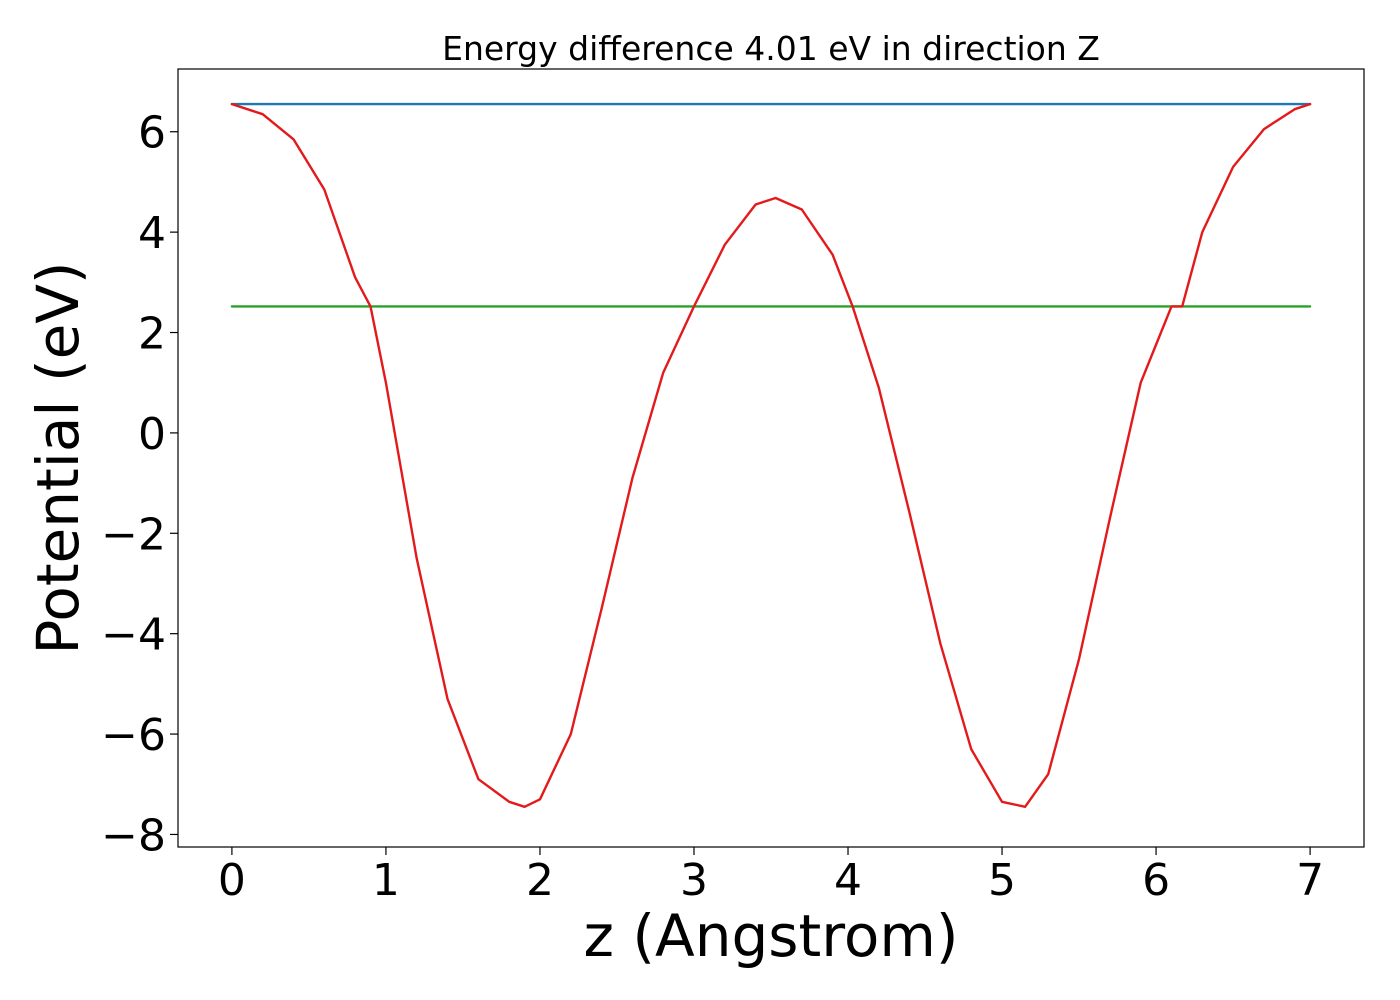 The height and width of the screenshot is (1000, 1400). I want to click on x-tick-label: 6, so click(1156, 880).